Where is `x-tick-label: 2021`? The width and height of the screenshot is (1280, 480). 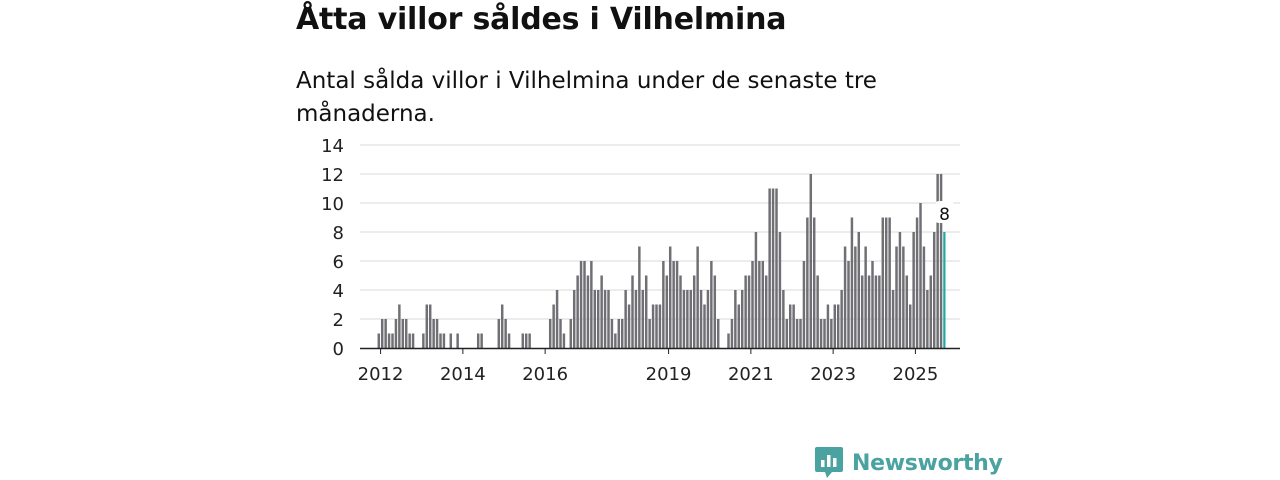 x-tick-label: 2021 is located at coordinates (751, 374).